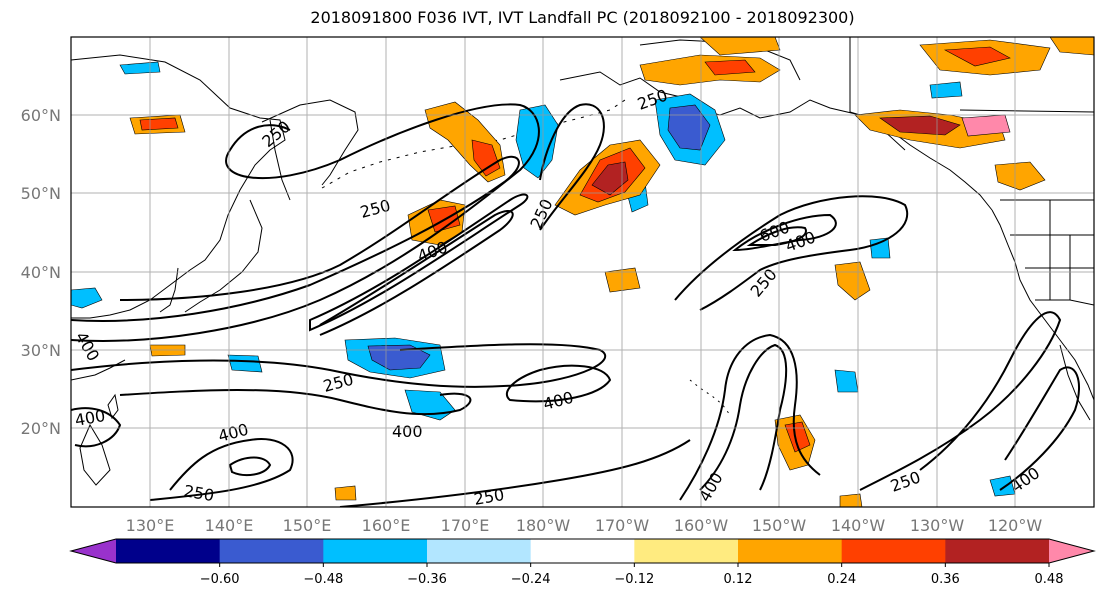 This screenshot has width=1105, height=601. What do you see at coordinates (465, 525) in the screenshot?
I see `lon-label: 170°E` at bounding box center [465, 525].